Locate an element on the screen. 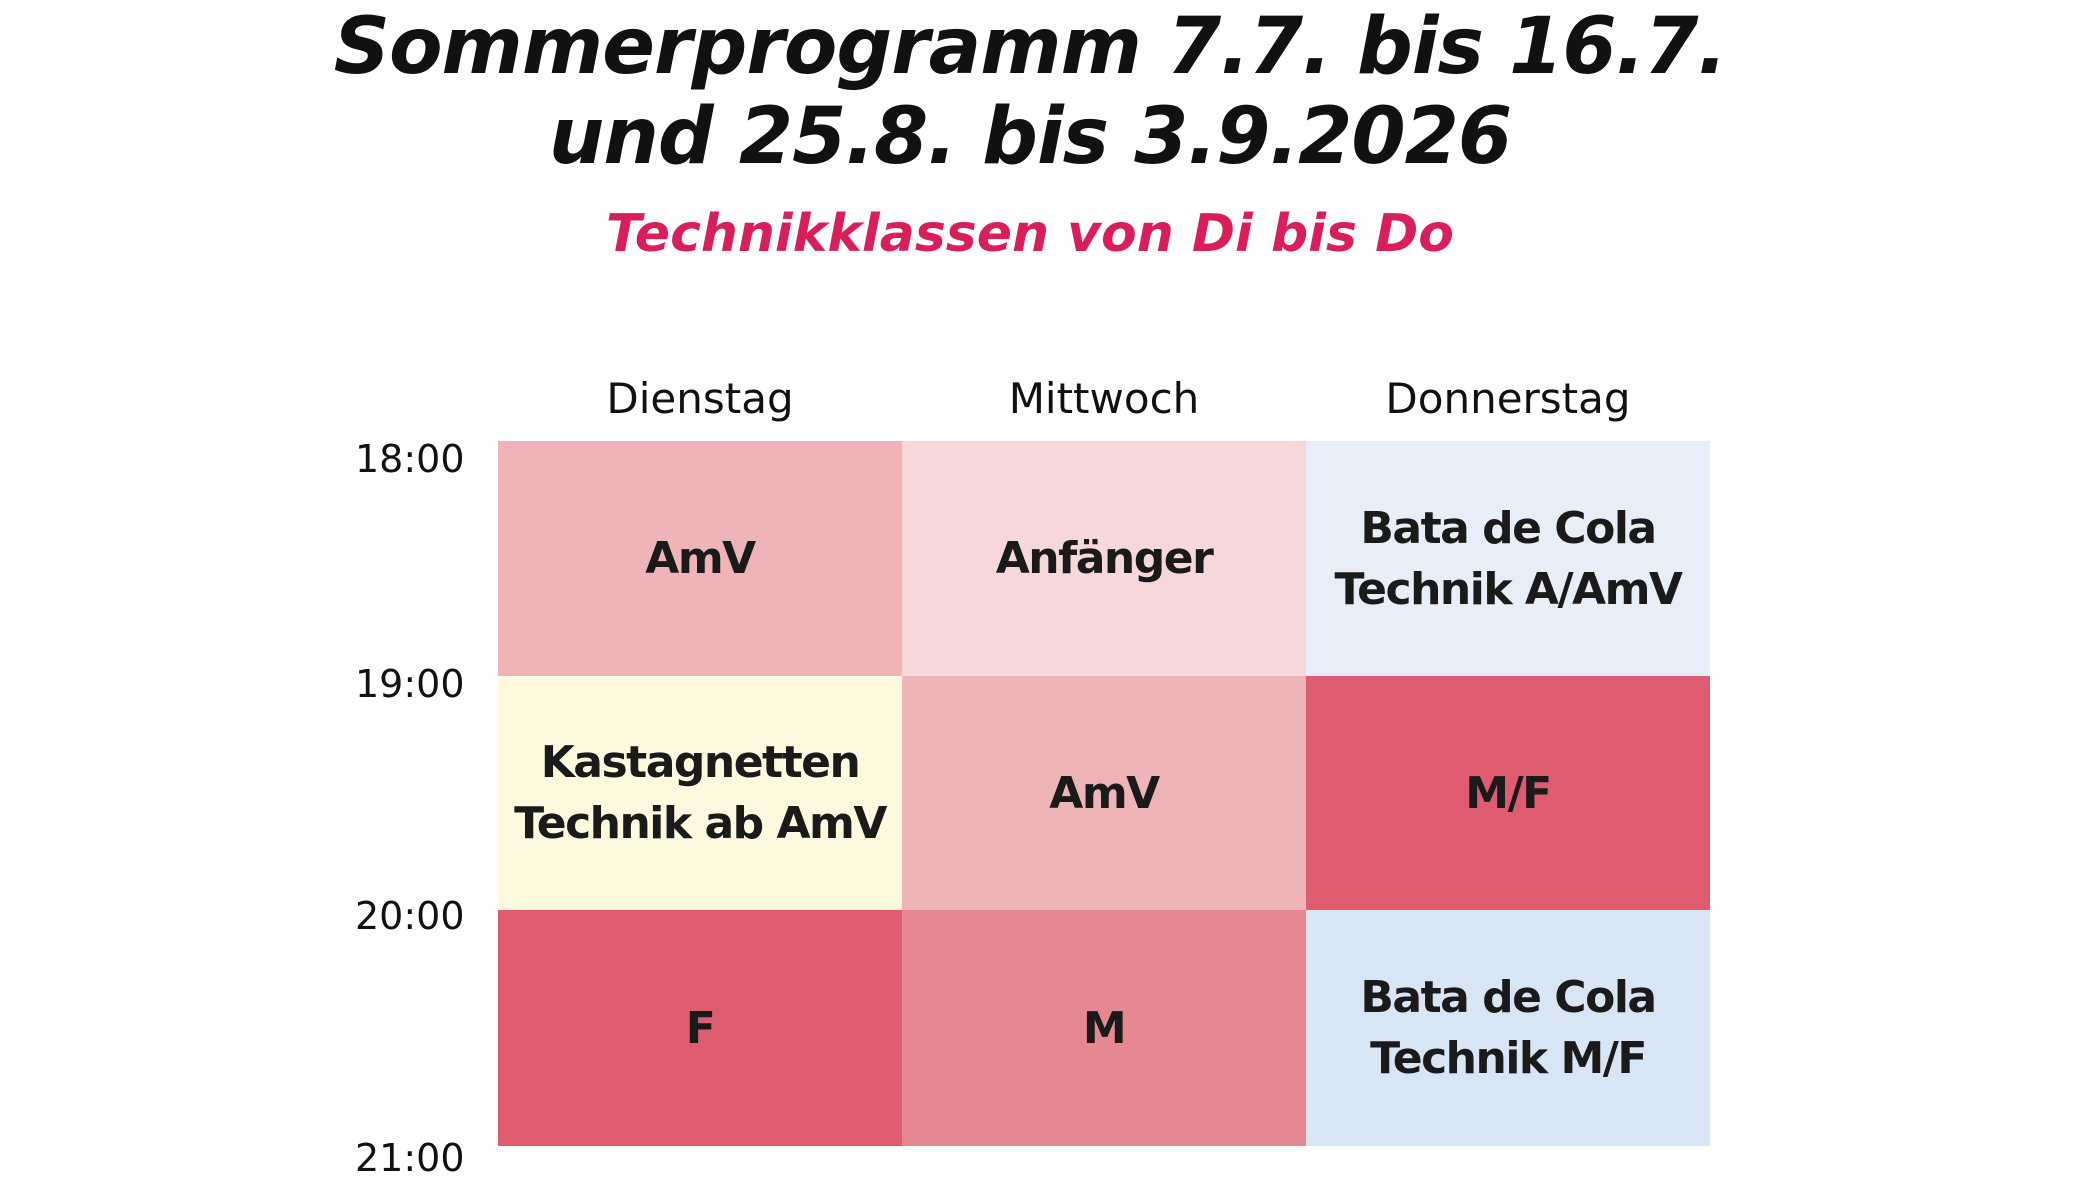 Image resolution: width=2100 pixels, height=1181 pixels. page-title-line-1: Sommerprogramm 7.7. bis 16.7. is located at coordinates (1030, 47).